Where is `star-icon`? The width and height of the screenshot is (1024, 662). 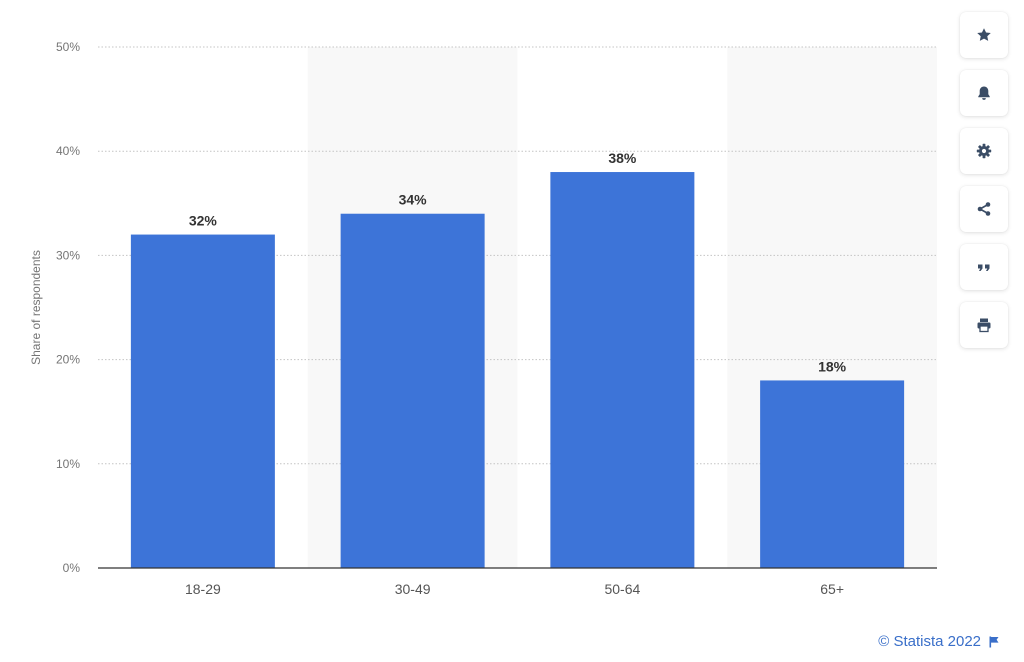 star-icon is located at coordinates (984, 34).